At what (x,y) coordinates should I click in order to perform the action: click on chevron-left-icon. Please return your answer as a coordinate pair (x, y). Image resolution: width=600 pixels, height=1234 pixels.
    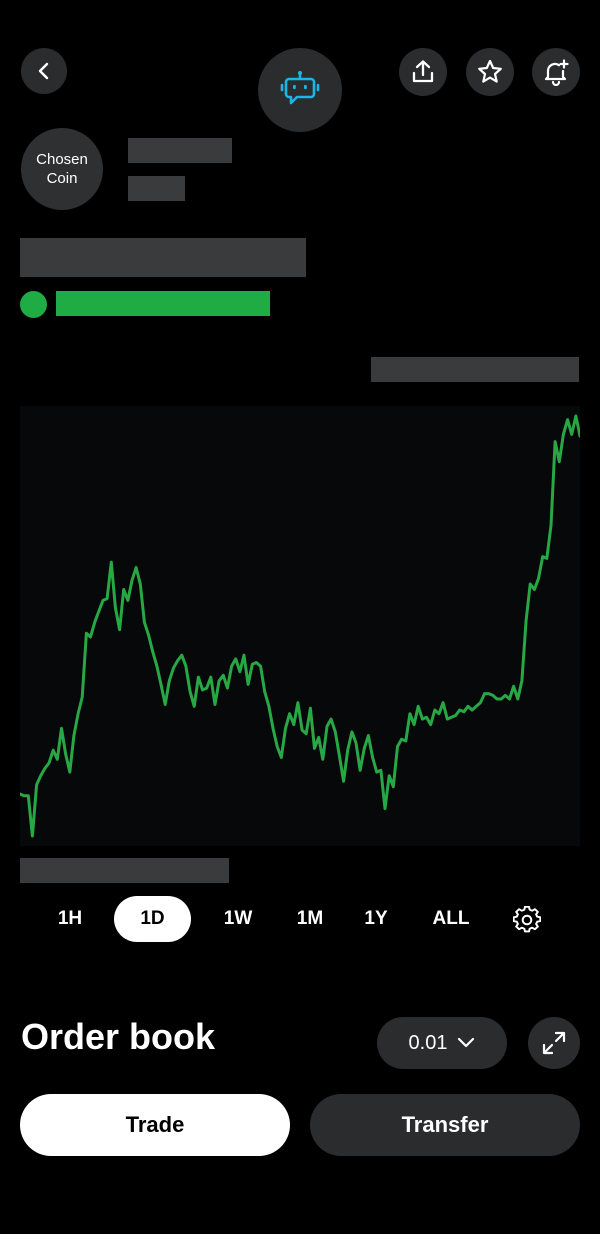
    Looking at the image, I should click on (43, 71).